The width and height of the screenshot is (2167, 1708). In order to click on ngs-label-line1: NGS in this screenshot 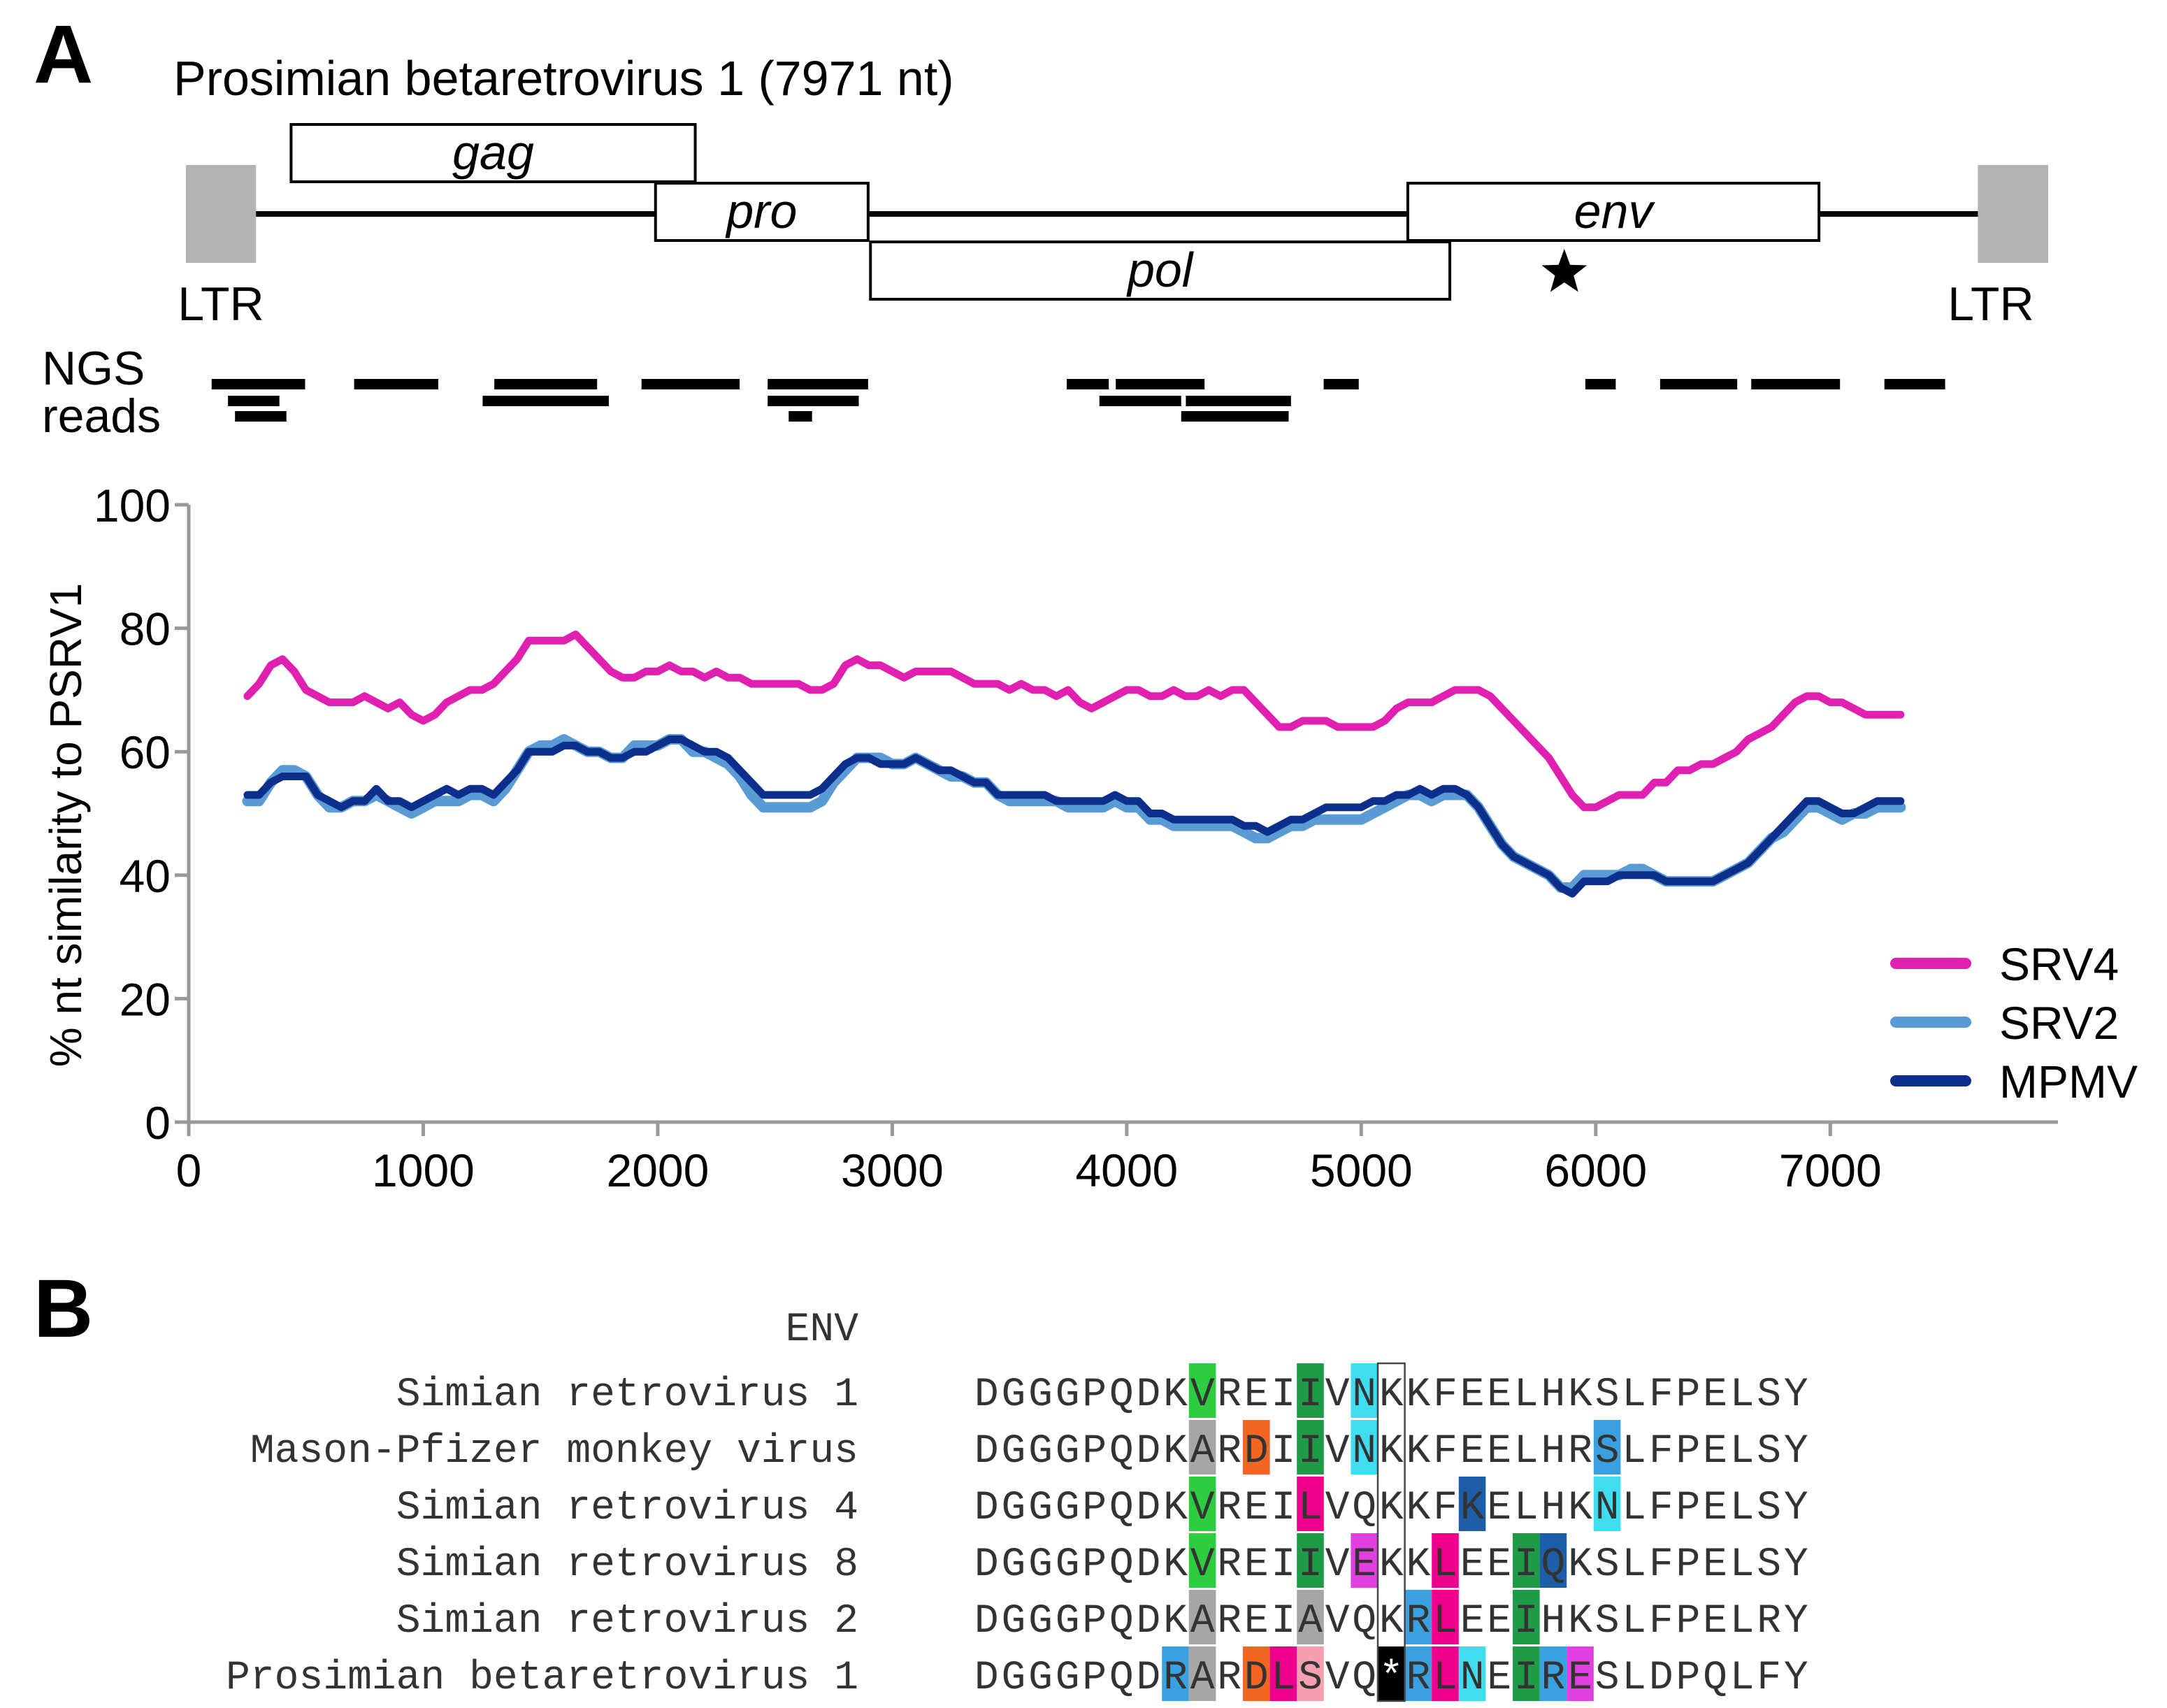, I will do `click(93, 369)`.